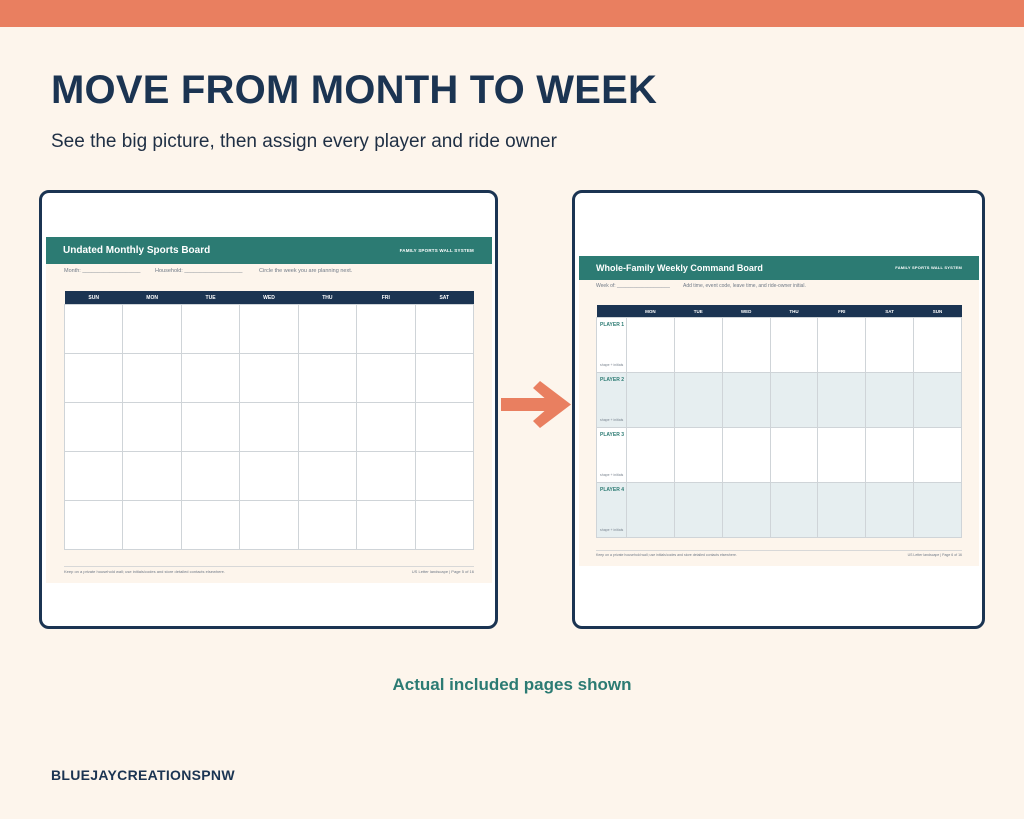  Describe the element at coordinates (442, 571) in the screenshot. I see `monthly-page-number: US Letter landscape | Page 5 of 16` at that location.